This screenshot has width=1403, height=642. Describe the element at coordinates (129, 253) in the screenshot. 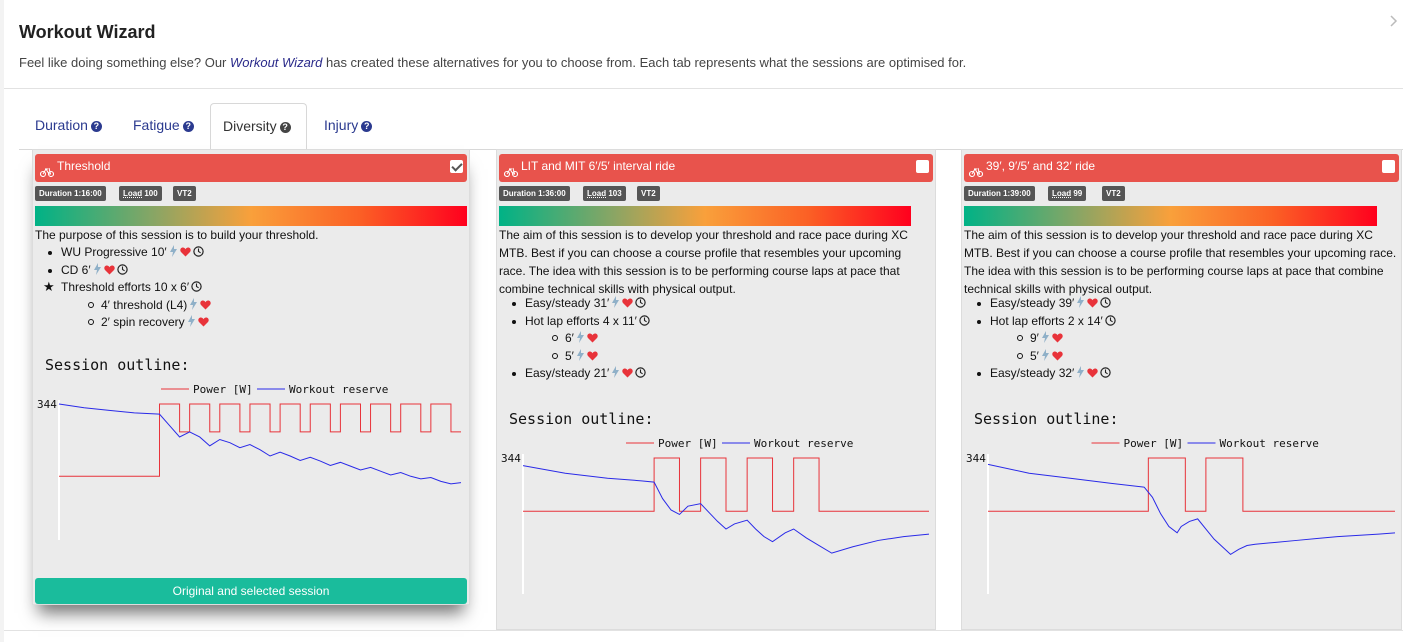

I see `interval-item: WU Progressive 10′` at that location.